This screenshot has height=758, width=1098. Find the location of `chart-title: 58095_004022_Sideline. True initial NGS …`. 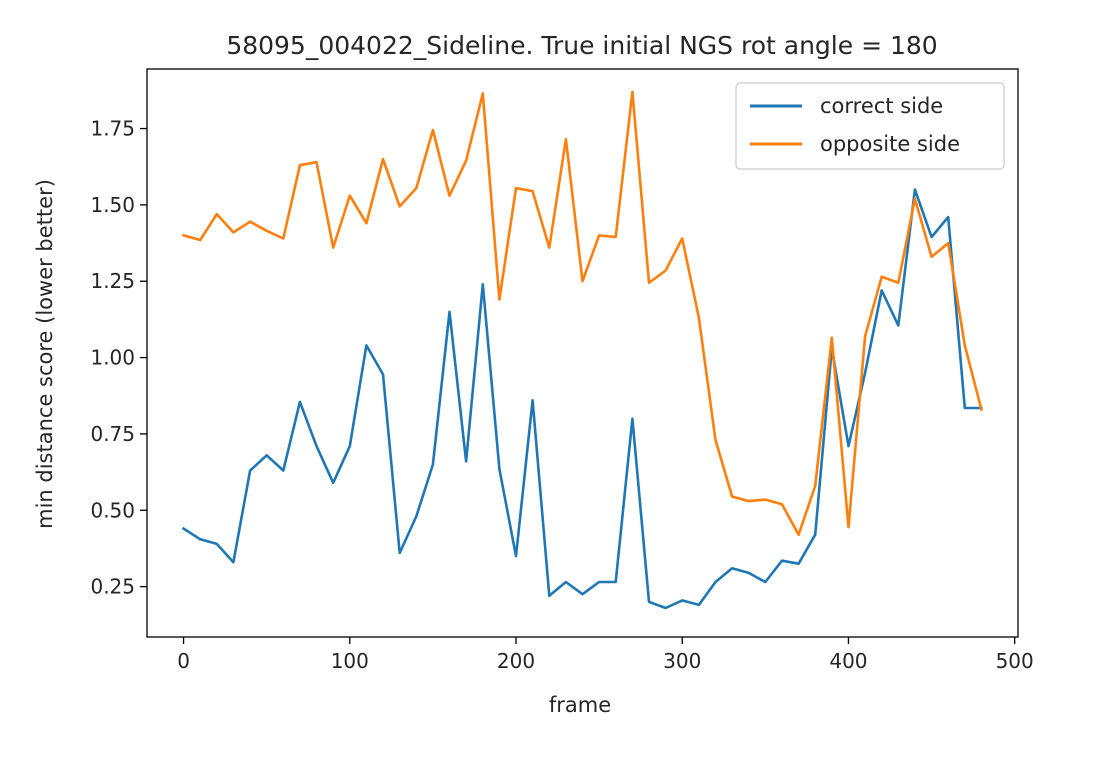

chart-title: 58095_004022_Sideline. True initial NGS … is located at coordinates (581, 45).